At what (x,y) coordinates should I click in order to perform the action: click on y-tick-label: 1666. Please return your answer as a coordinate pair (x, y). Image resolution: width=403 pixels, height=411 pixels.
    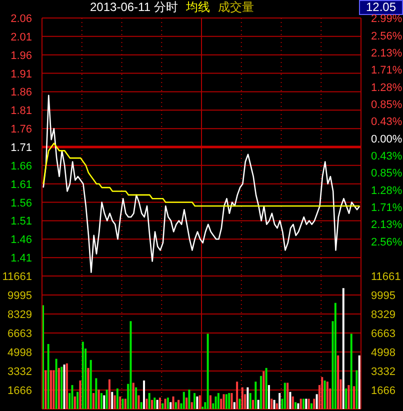
    Looking at the image, I should click on (20, 391).